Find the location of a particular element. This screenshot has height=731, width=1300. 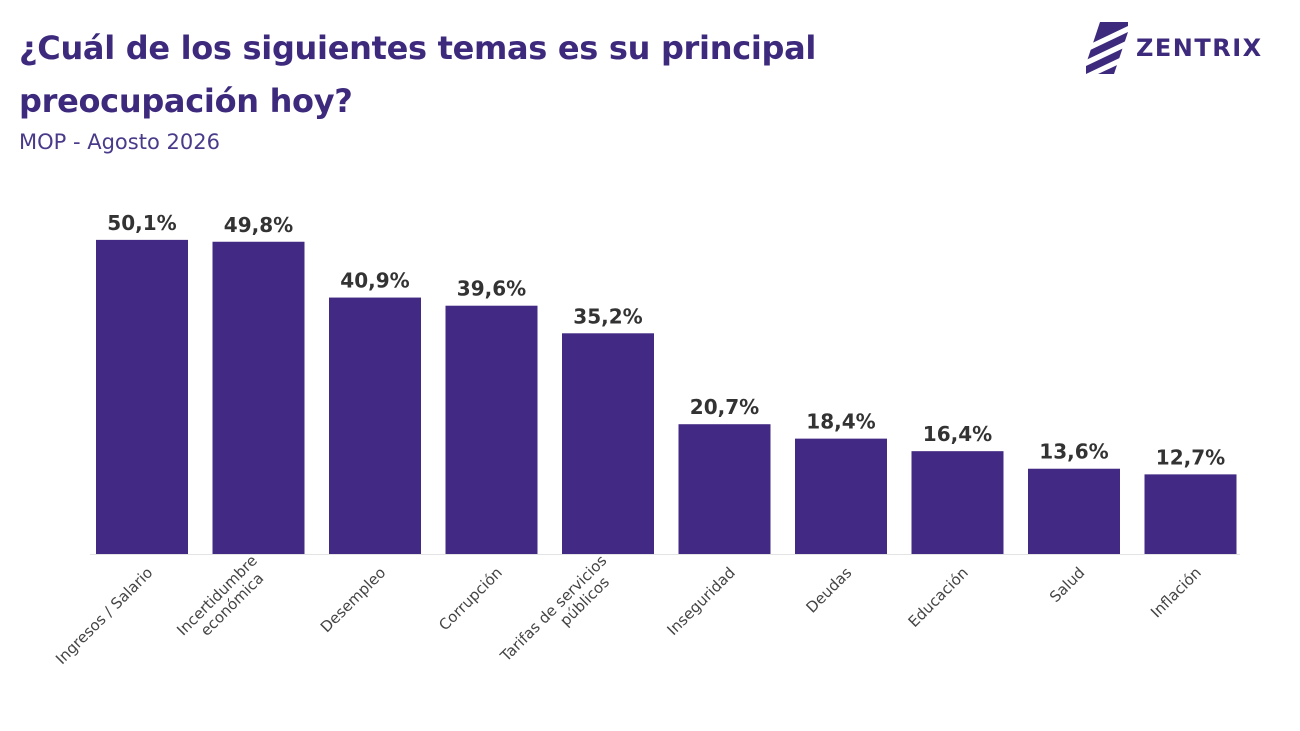

category-label-7: Educación is located at coordinates (938, 597).